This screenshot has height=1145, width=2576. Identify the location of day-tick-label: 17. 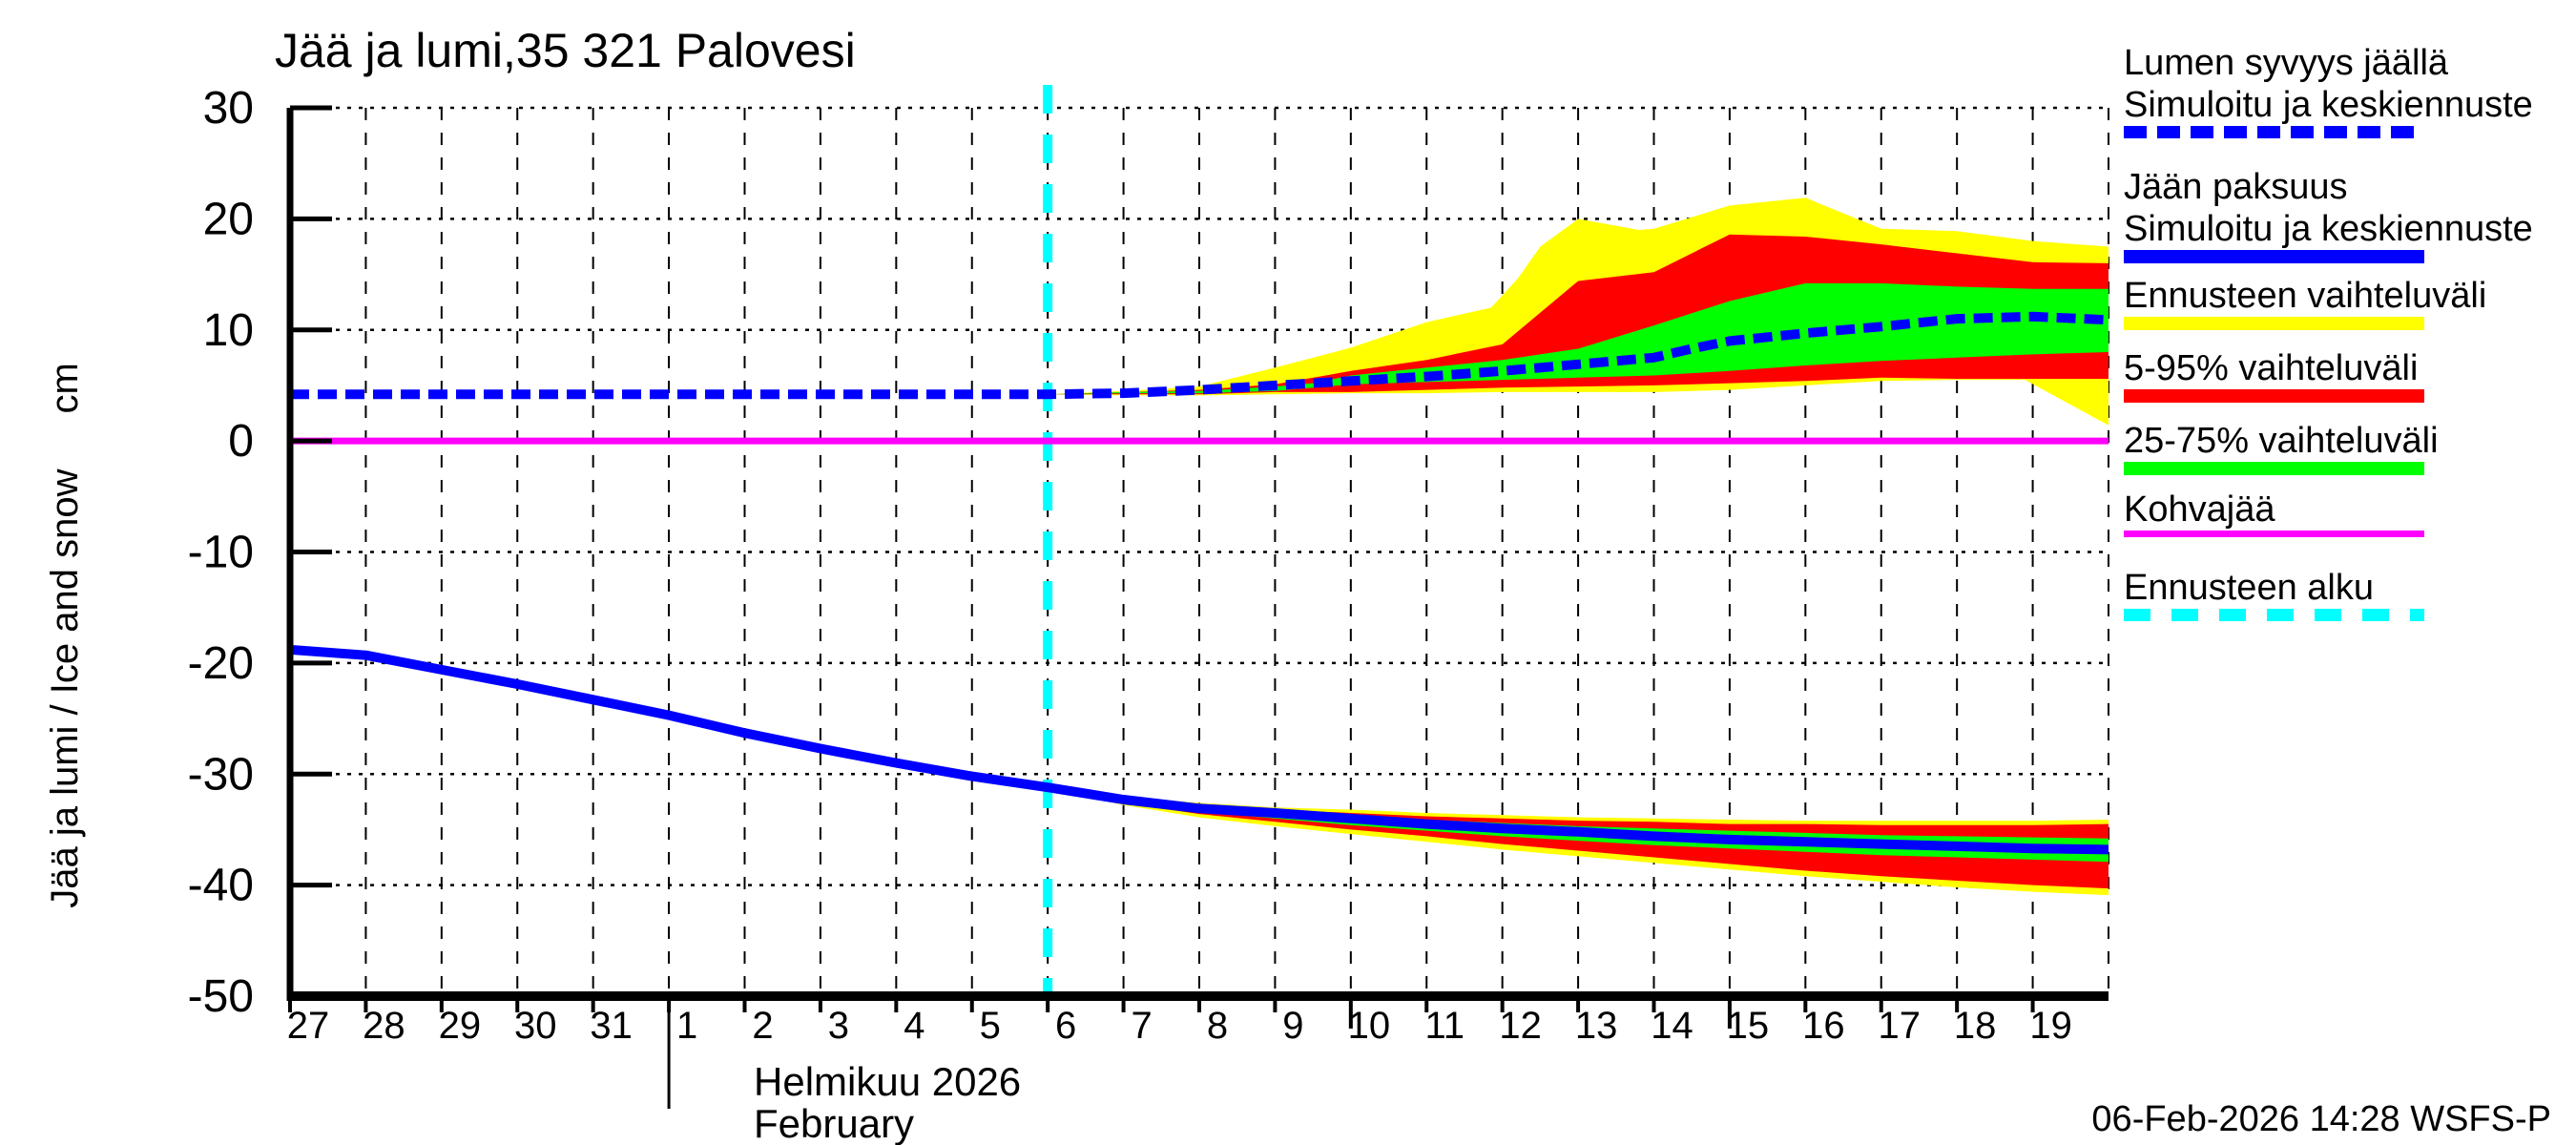
(1900, 1026).